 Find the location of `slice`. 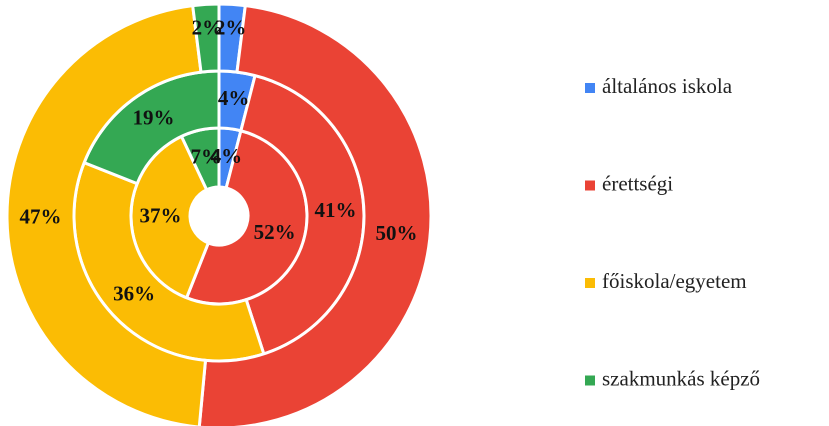

slice is located at coordinates (206, 38).